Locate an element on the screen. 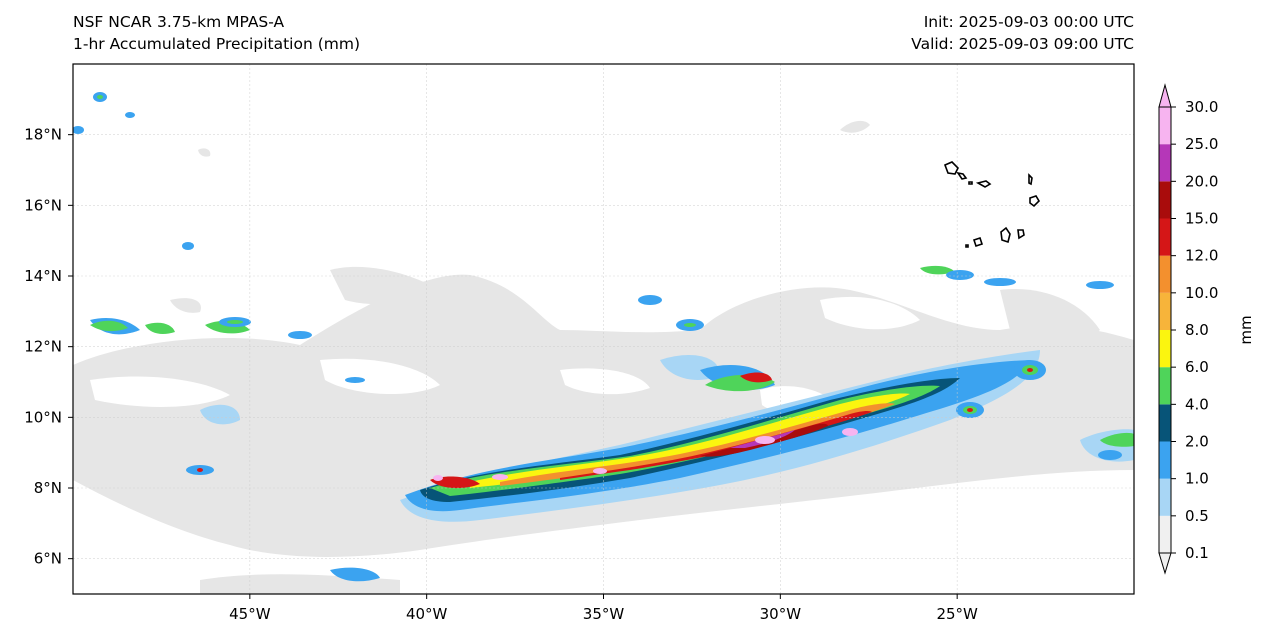  red-areas is located at coordinates (651, 430).